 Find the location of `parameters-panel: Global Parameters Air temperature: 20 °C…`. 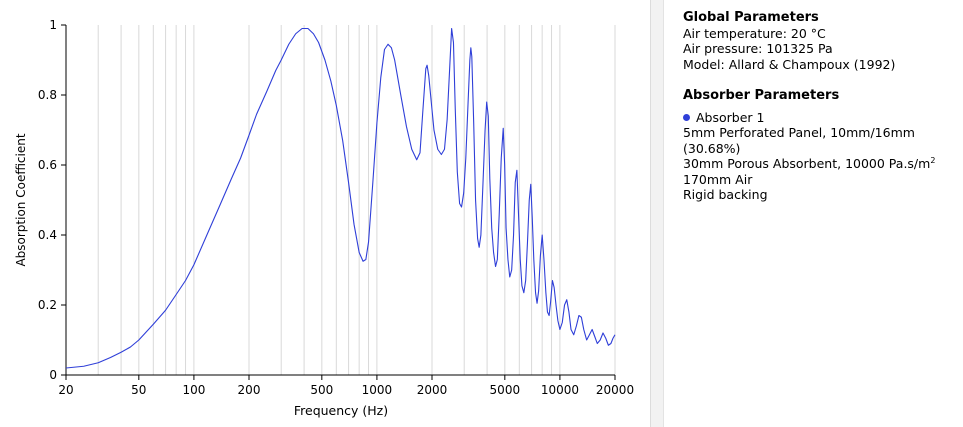

parameters-panel: Global Parameters Air temperature: 20 °C… is located at coordinates (820, 106).